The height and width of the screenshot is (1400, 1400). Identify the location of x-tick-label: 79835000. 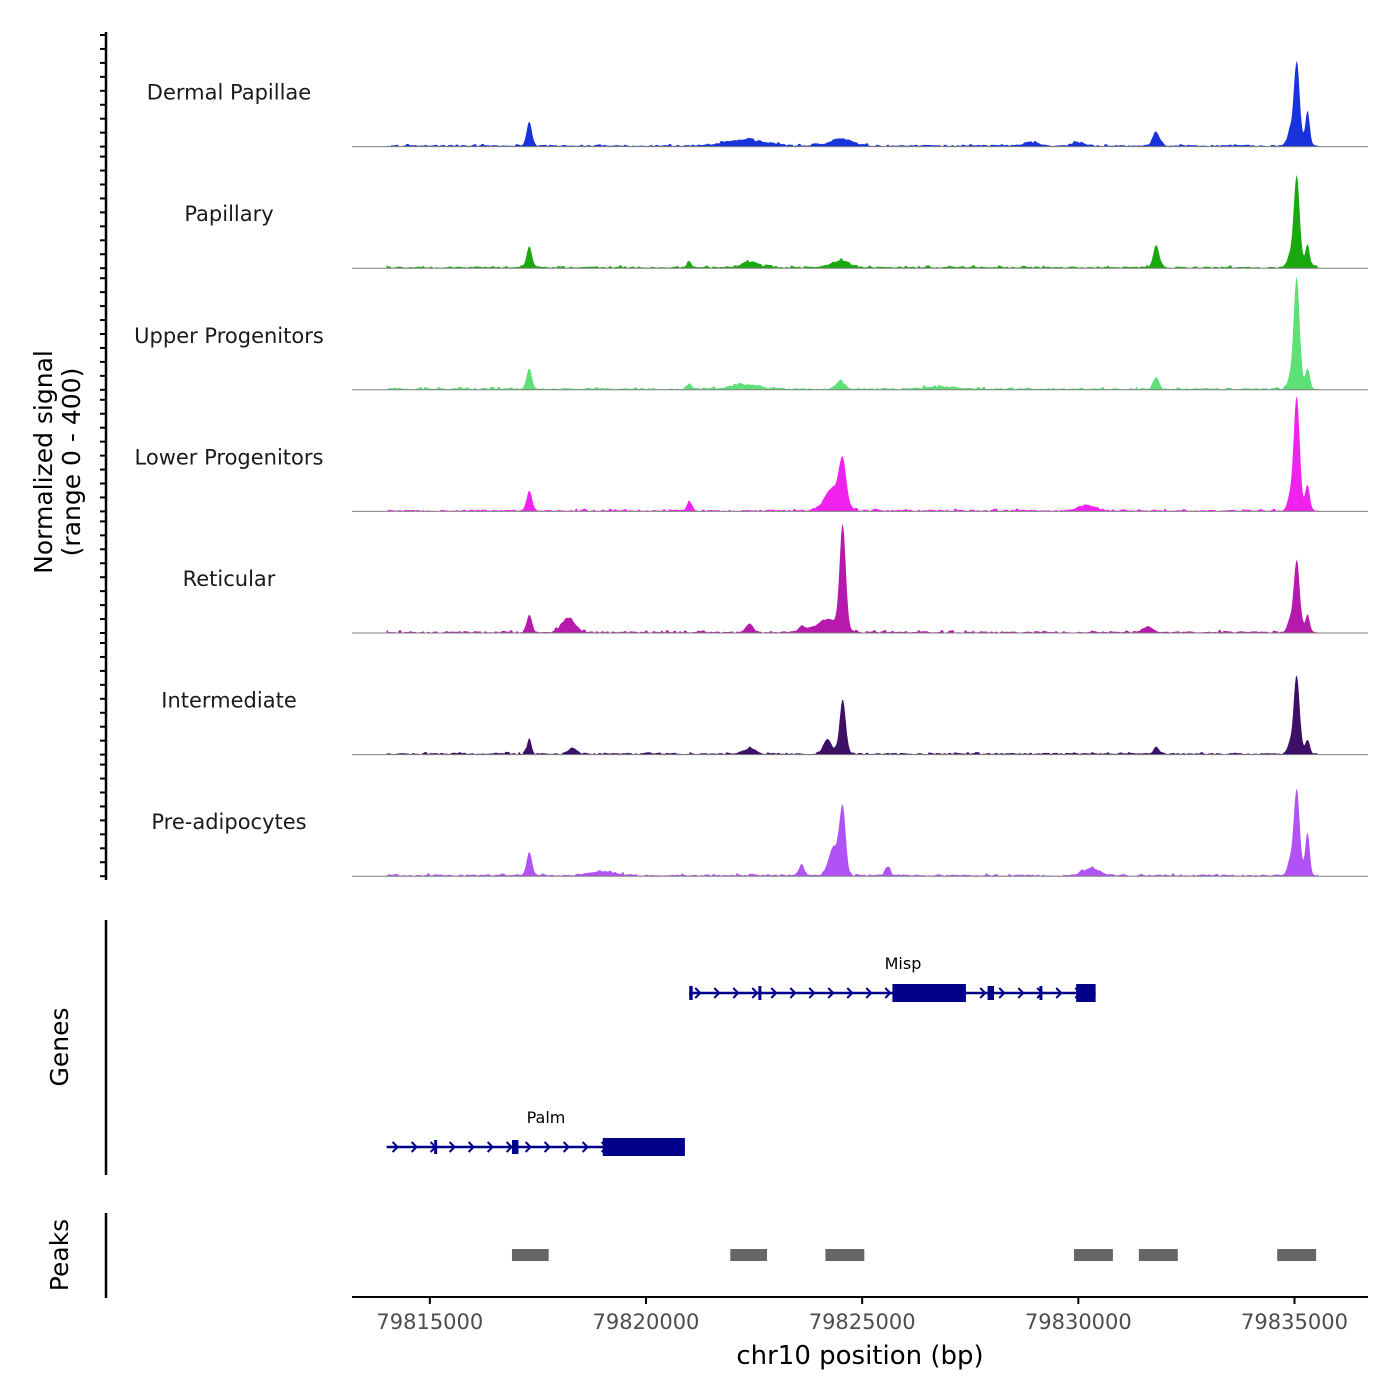
(1294, 1322).